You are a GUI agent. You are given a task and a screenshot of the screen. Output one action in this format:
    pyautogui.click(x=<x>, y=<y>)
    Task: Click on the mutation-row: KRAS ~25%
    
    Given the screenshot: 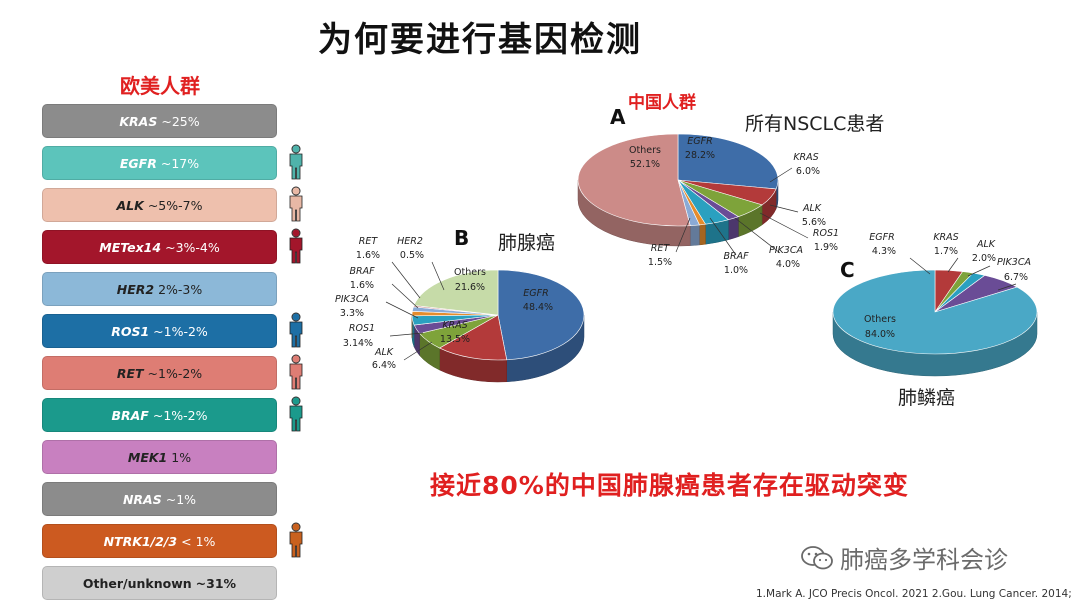 What is the action you would take?
    pyautogui.click(x=192, y=121)
    